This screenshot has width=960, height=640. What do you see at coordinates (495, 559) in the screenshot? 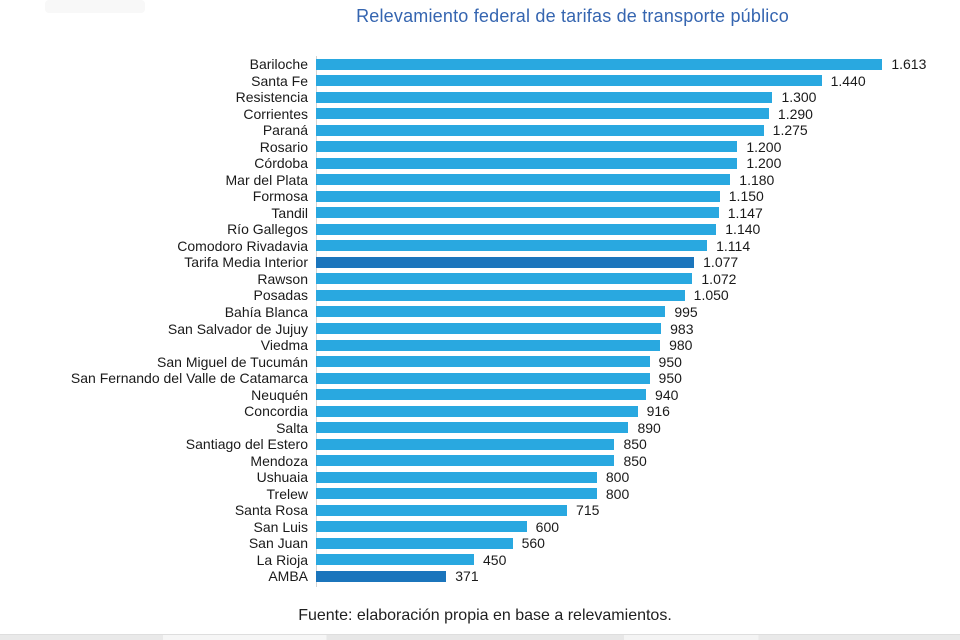
I see `value-label: 450` at bounding box center [495, 559].